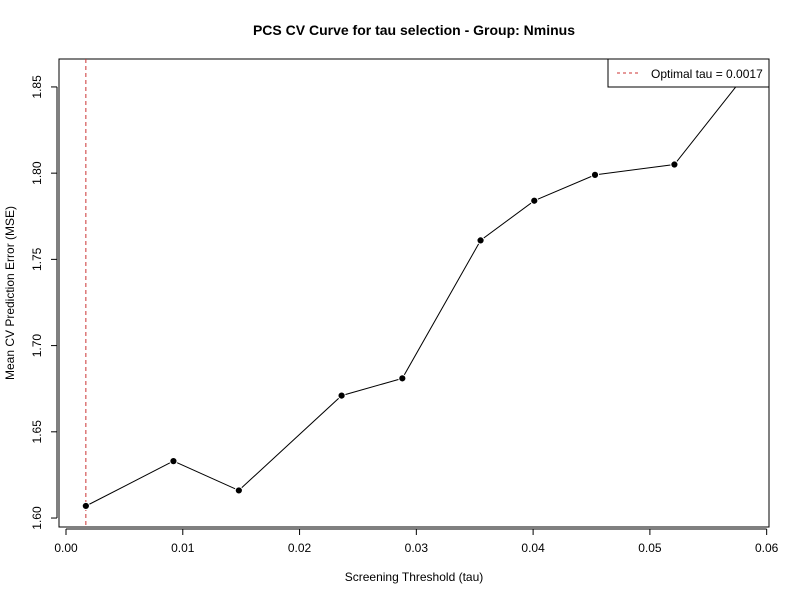  I want to click on y-tick-label: 1.60, so click(37, 518).